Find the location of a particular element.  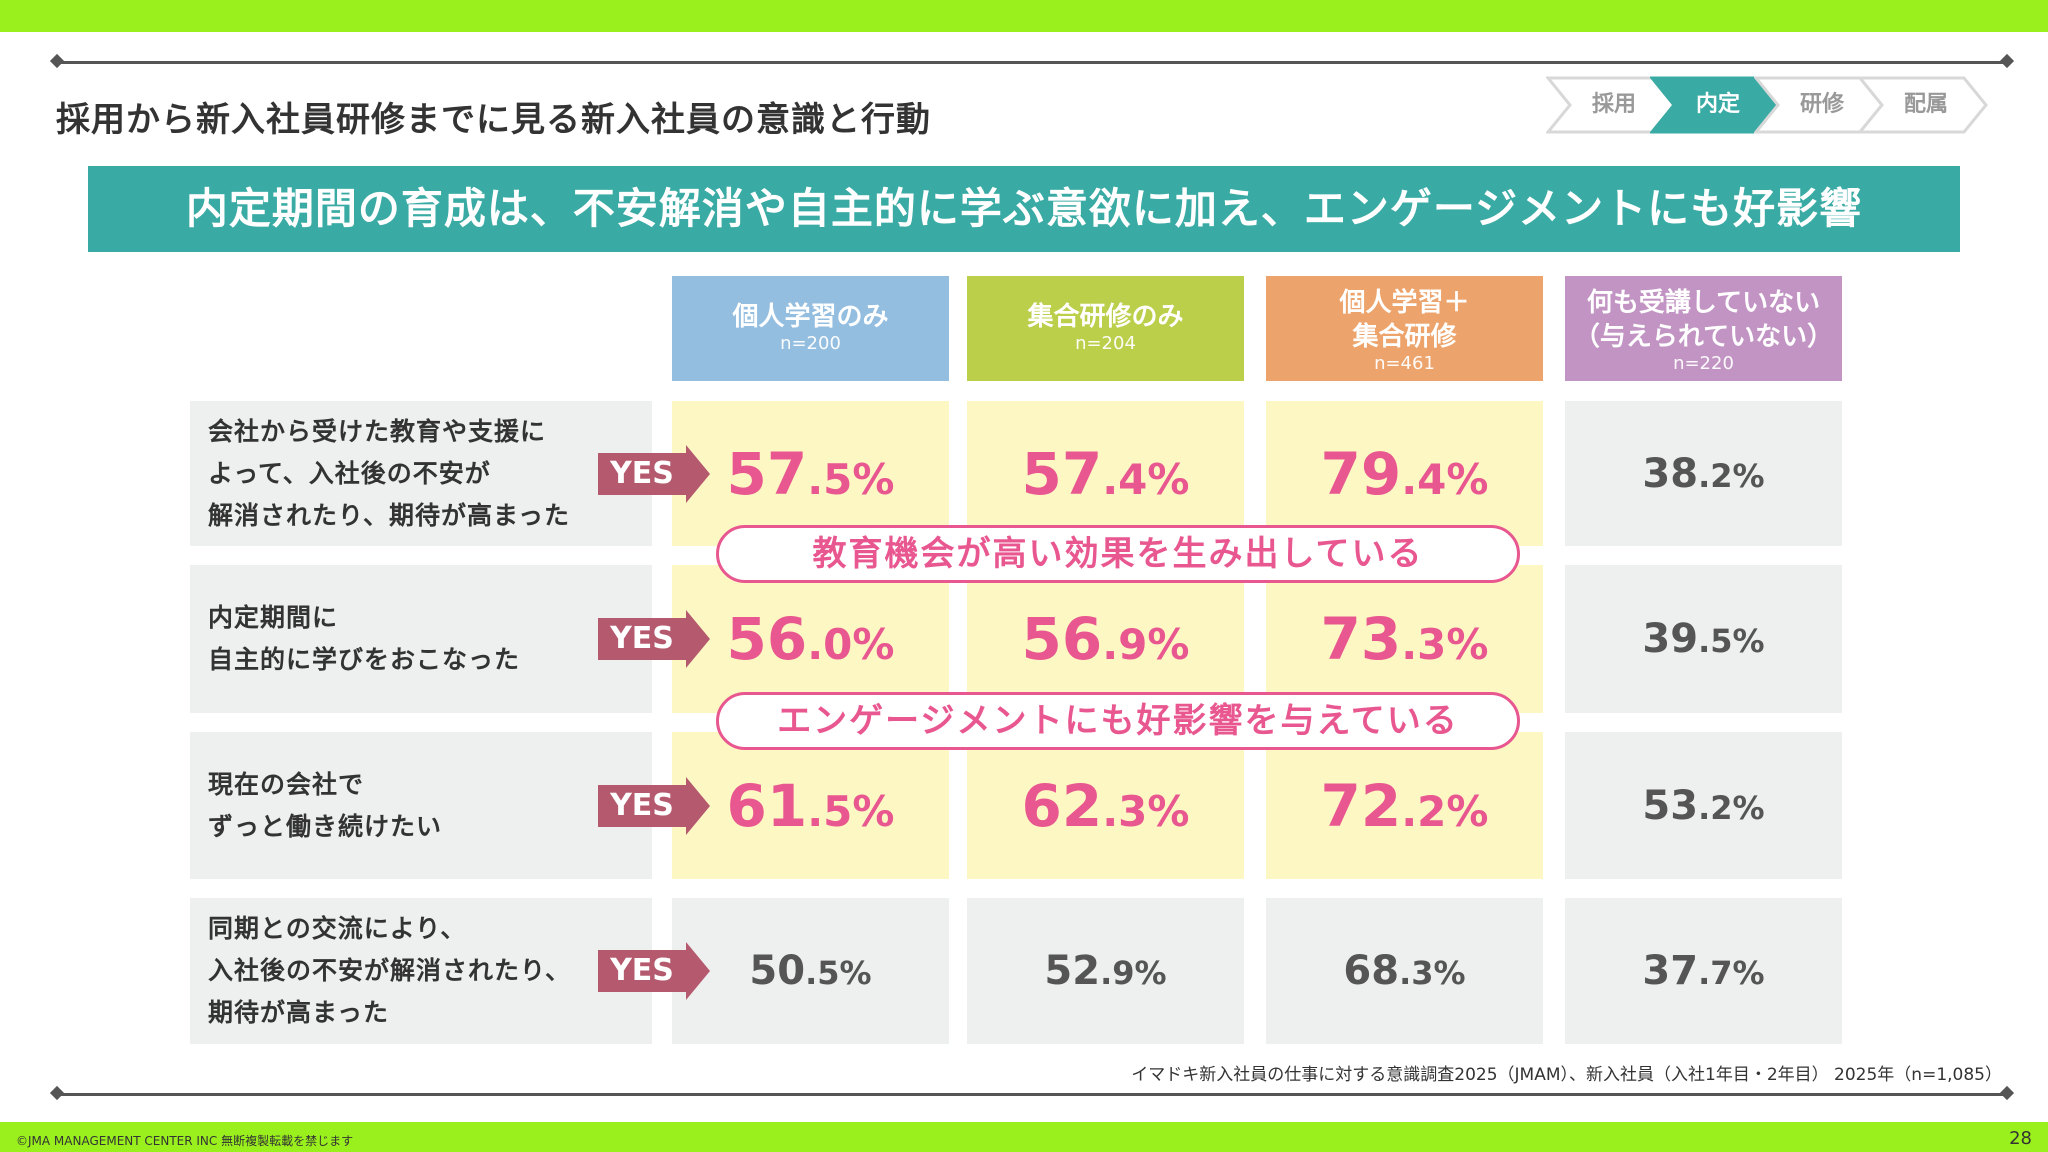

headline-text: 内定期間の育成は、不安解消や自主的に学ぶ意欲に加え、エンゲージメントにも好影響 is located at coordinates (1024, 208).